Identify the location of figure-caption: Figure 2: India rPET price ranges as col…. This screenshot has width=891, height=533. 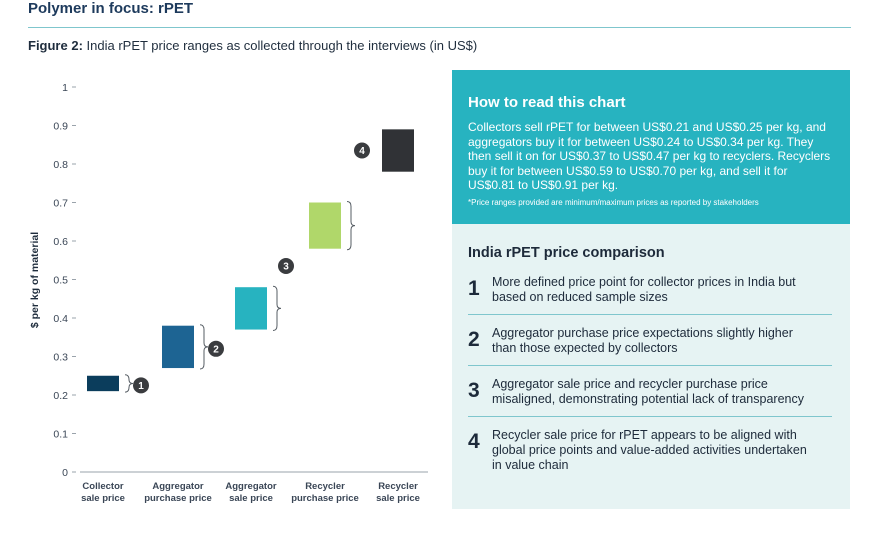
(252, 45).